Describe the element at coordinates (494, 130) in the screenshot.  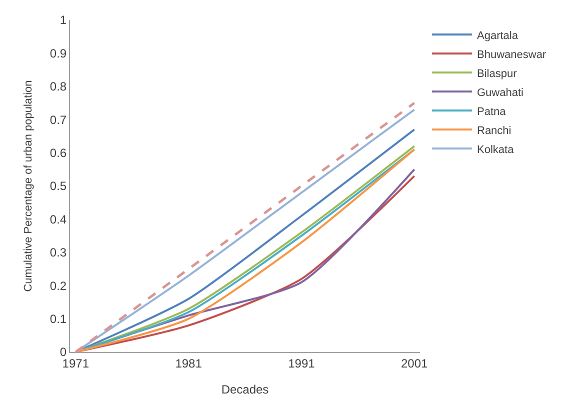
I see `legend-label: Ranchi` at that location.